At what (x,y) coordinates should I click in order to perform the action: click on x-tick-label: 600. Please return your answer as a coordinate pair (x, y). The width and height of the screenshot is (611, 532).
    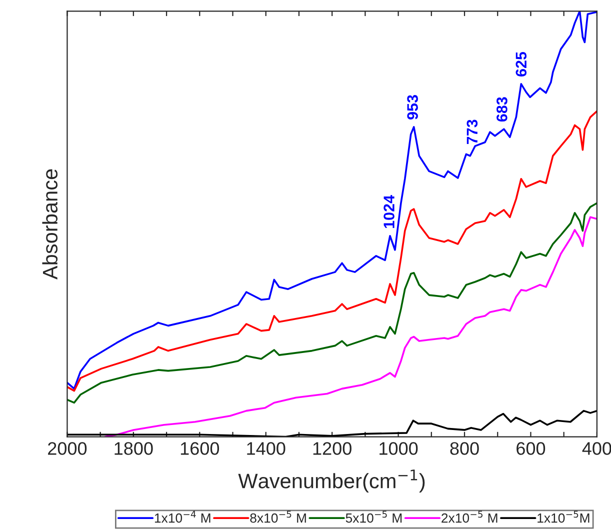
    Looking at the image, I should click on (531, 448).